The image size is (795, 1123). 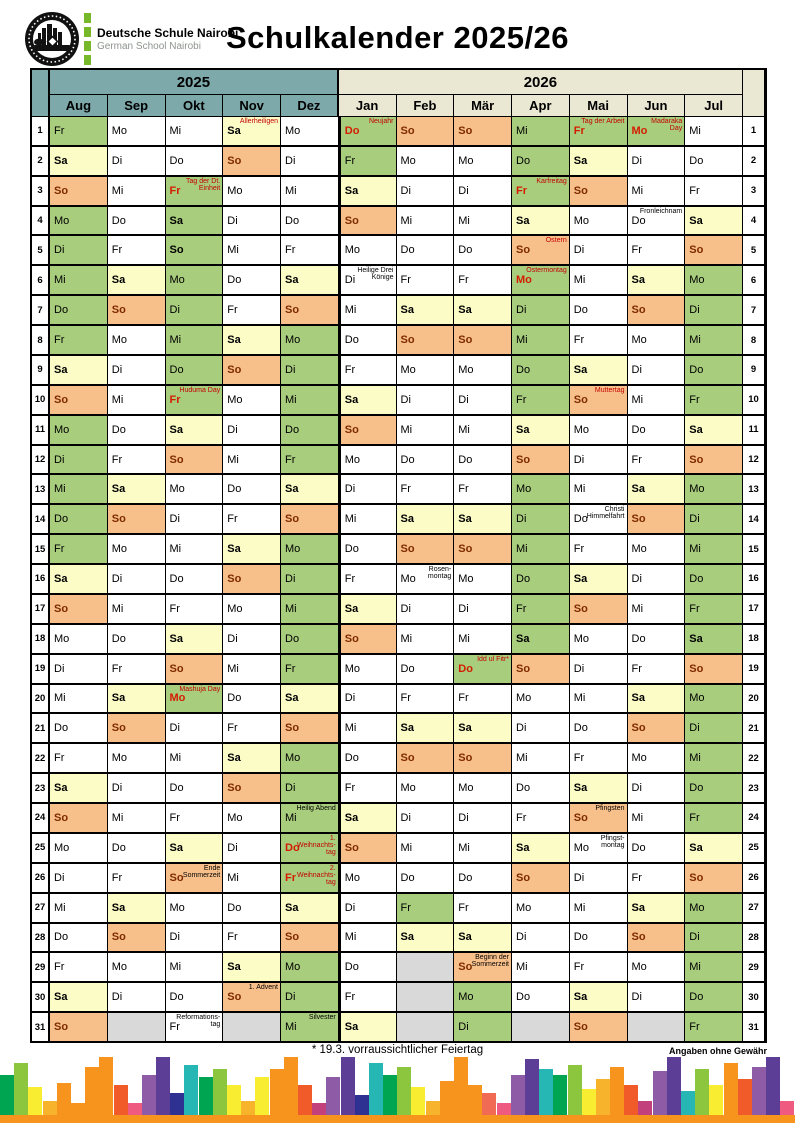 I want to click on day-cell-sep-26: Fr, so click(x=136, y=878).